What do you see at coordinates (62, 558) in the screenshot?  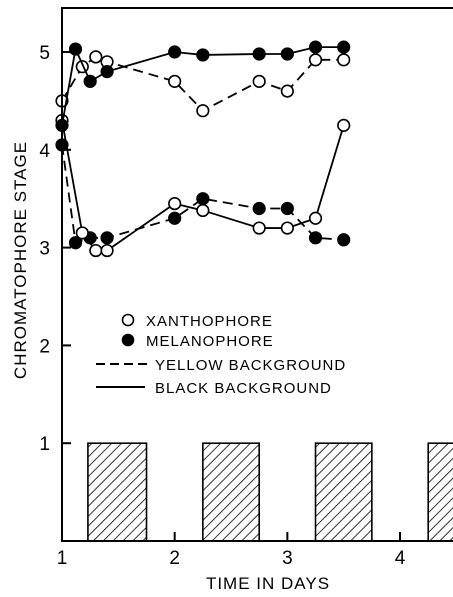 I see `x-tick-label-0: 1` at bounding box center [62, 558].